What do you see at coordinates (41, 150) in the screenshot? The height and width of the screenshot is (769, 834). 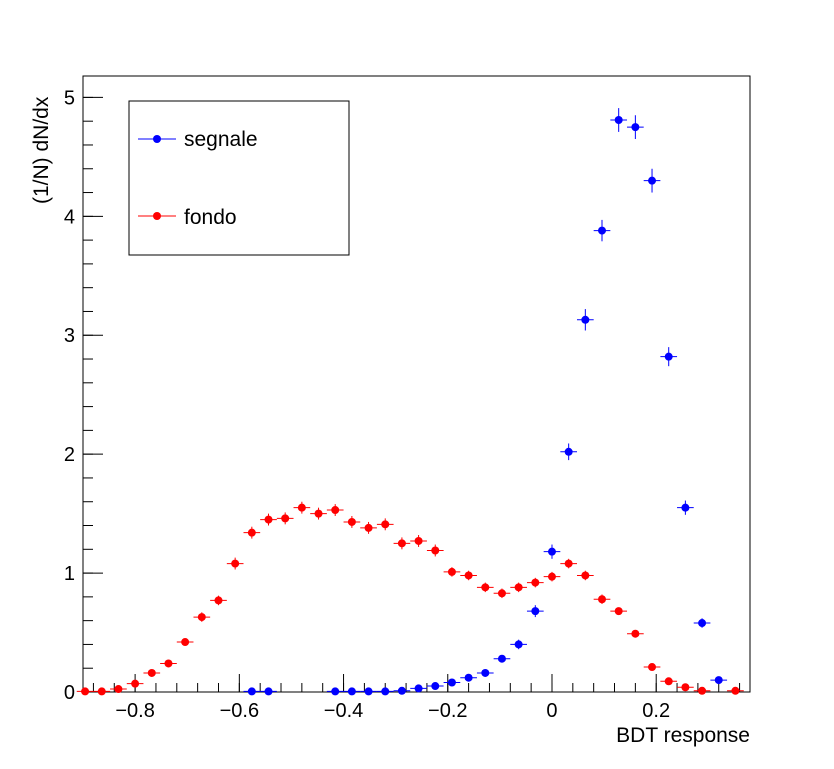 I see `y-axis-title: (1/N) dN/dx` at bounding box center [41, 150].